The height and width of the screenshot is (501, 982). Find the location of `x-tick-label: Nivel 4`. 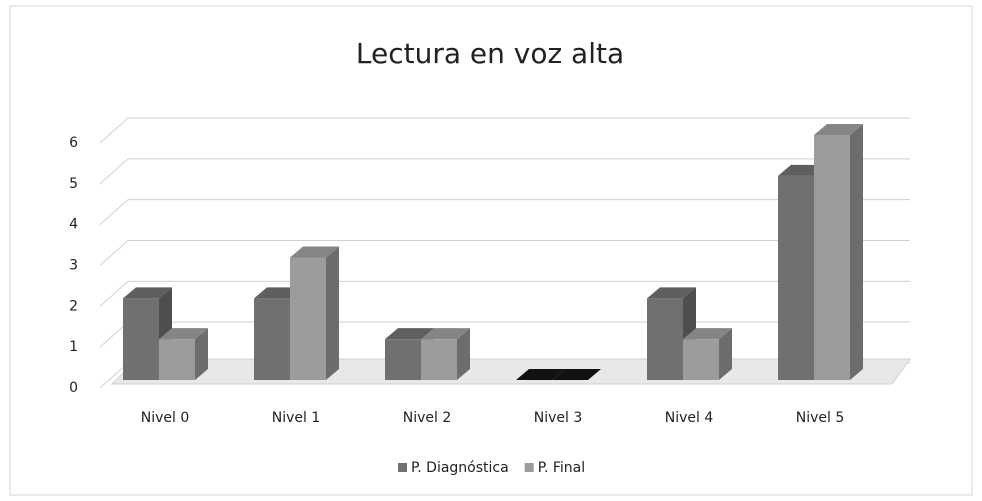

x-tick-label: Nivel 4 is located at coordinates (689, 418).